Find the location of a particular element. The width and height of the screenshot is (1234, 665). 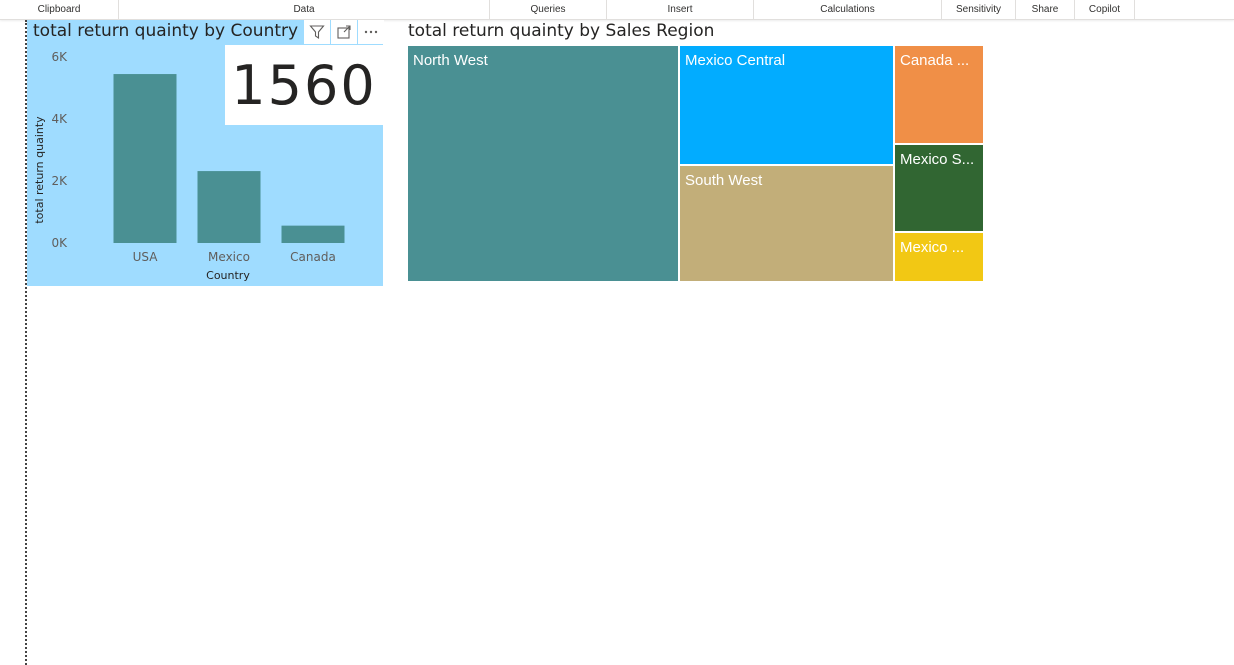

ribbon-group-share: Share is located at coordinates (1045, 9).